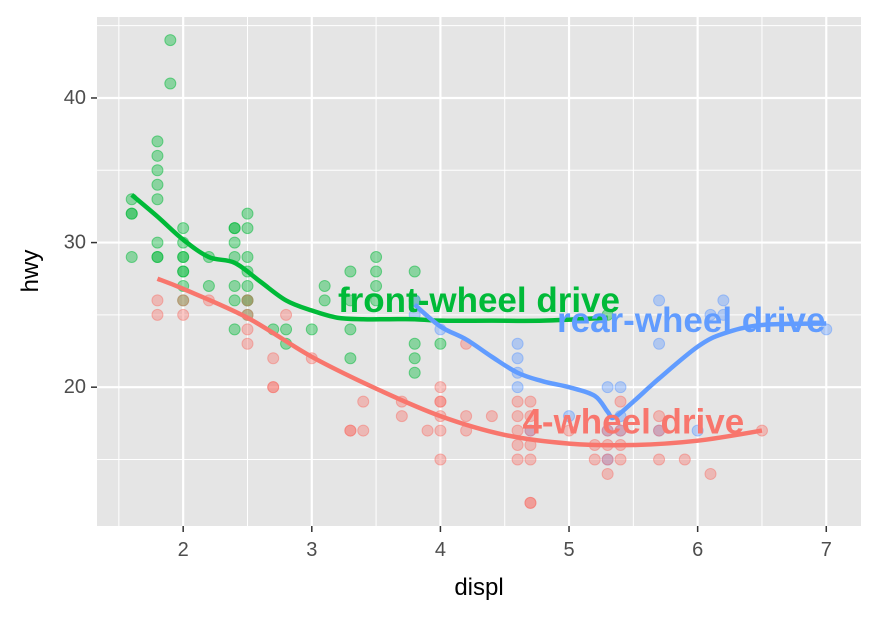 The height and width of the screenshot is (620, 874). I want to click on x-axis-title: displ, so click(478, 587).